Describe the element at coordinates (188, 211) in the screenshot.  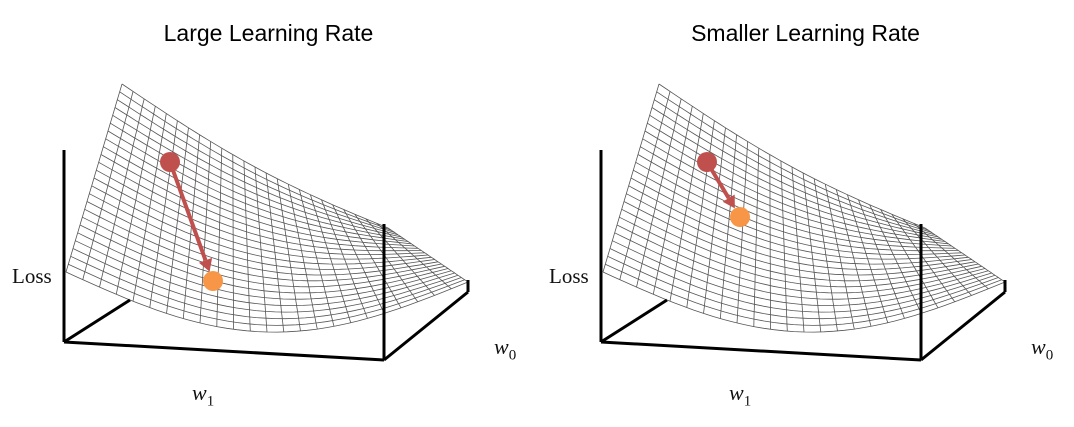
I see `step-arrow-shaft` at that location.